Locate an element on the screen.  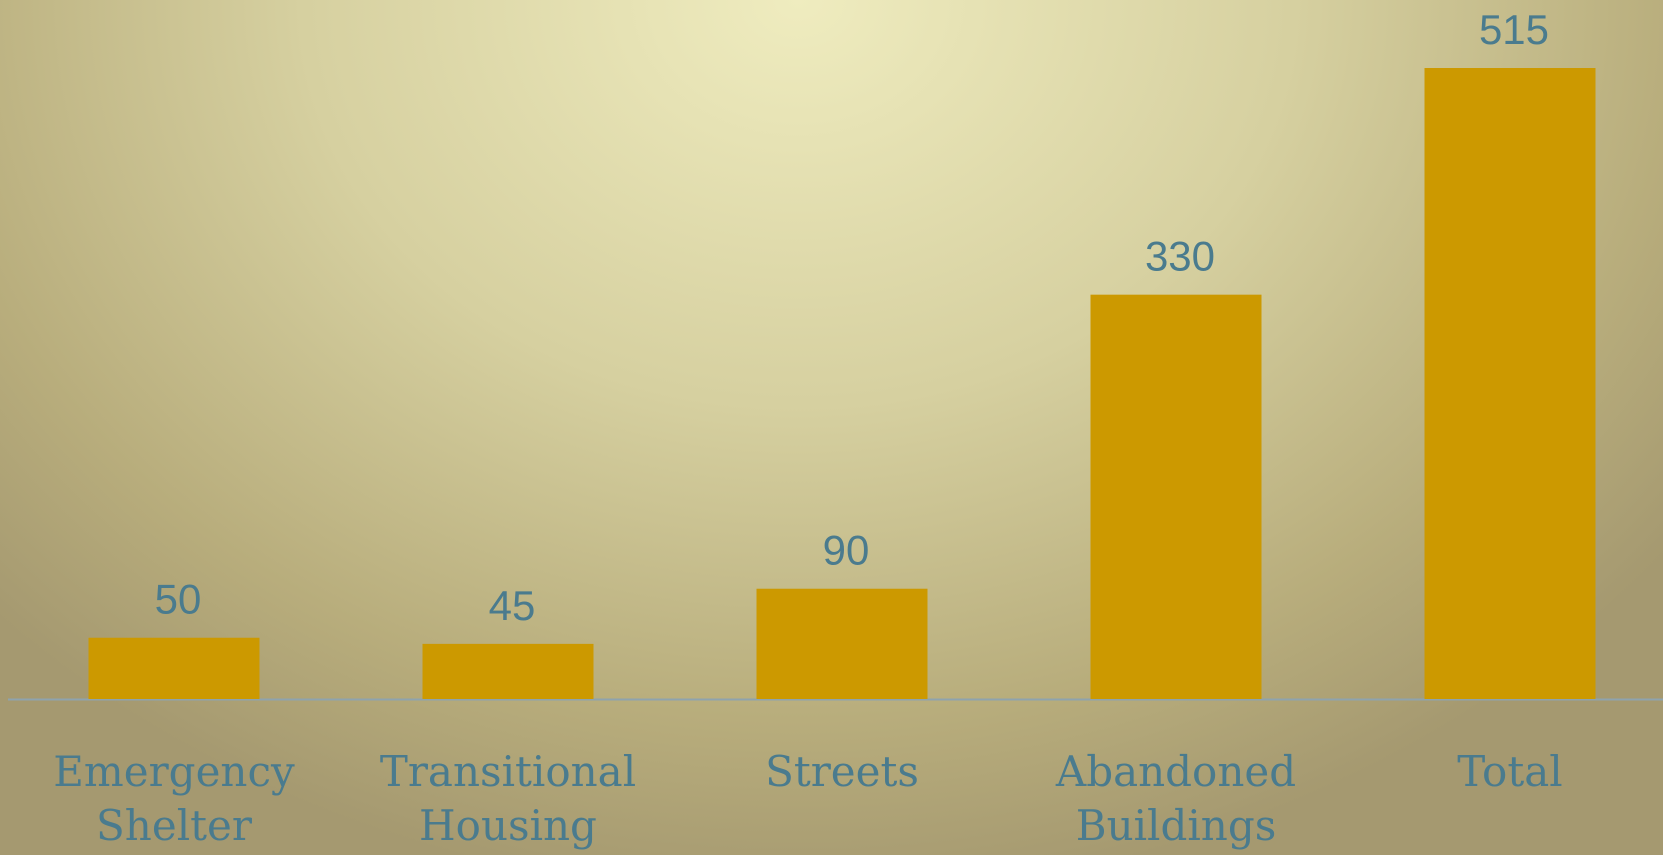
x-tick-label: Total is located at coordinates (1510, 771).